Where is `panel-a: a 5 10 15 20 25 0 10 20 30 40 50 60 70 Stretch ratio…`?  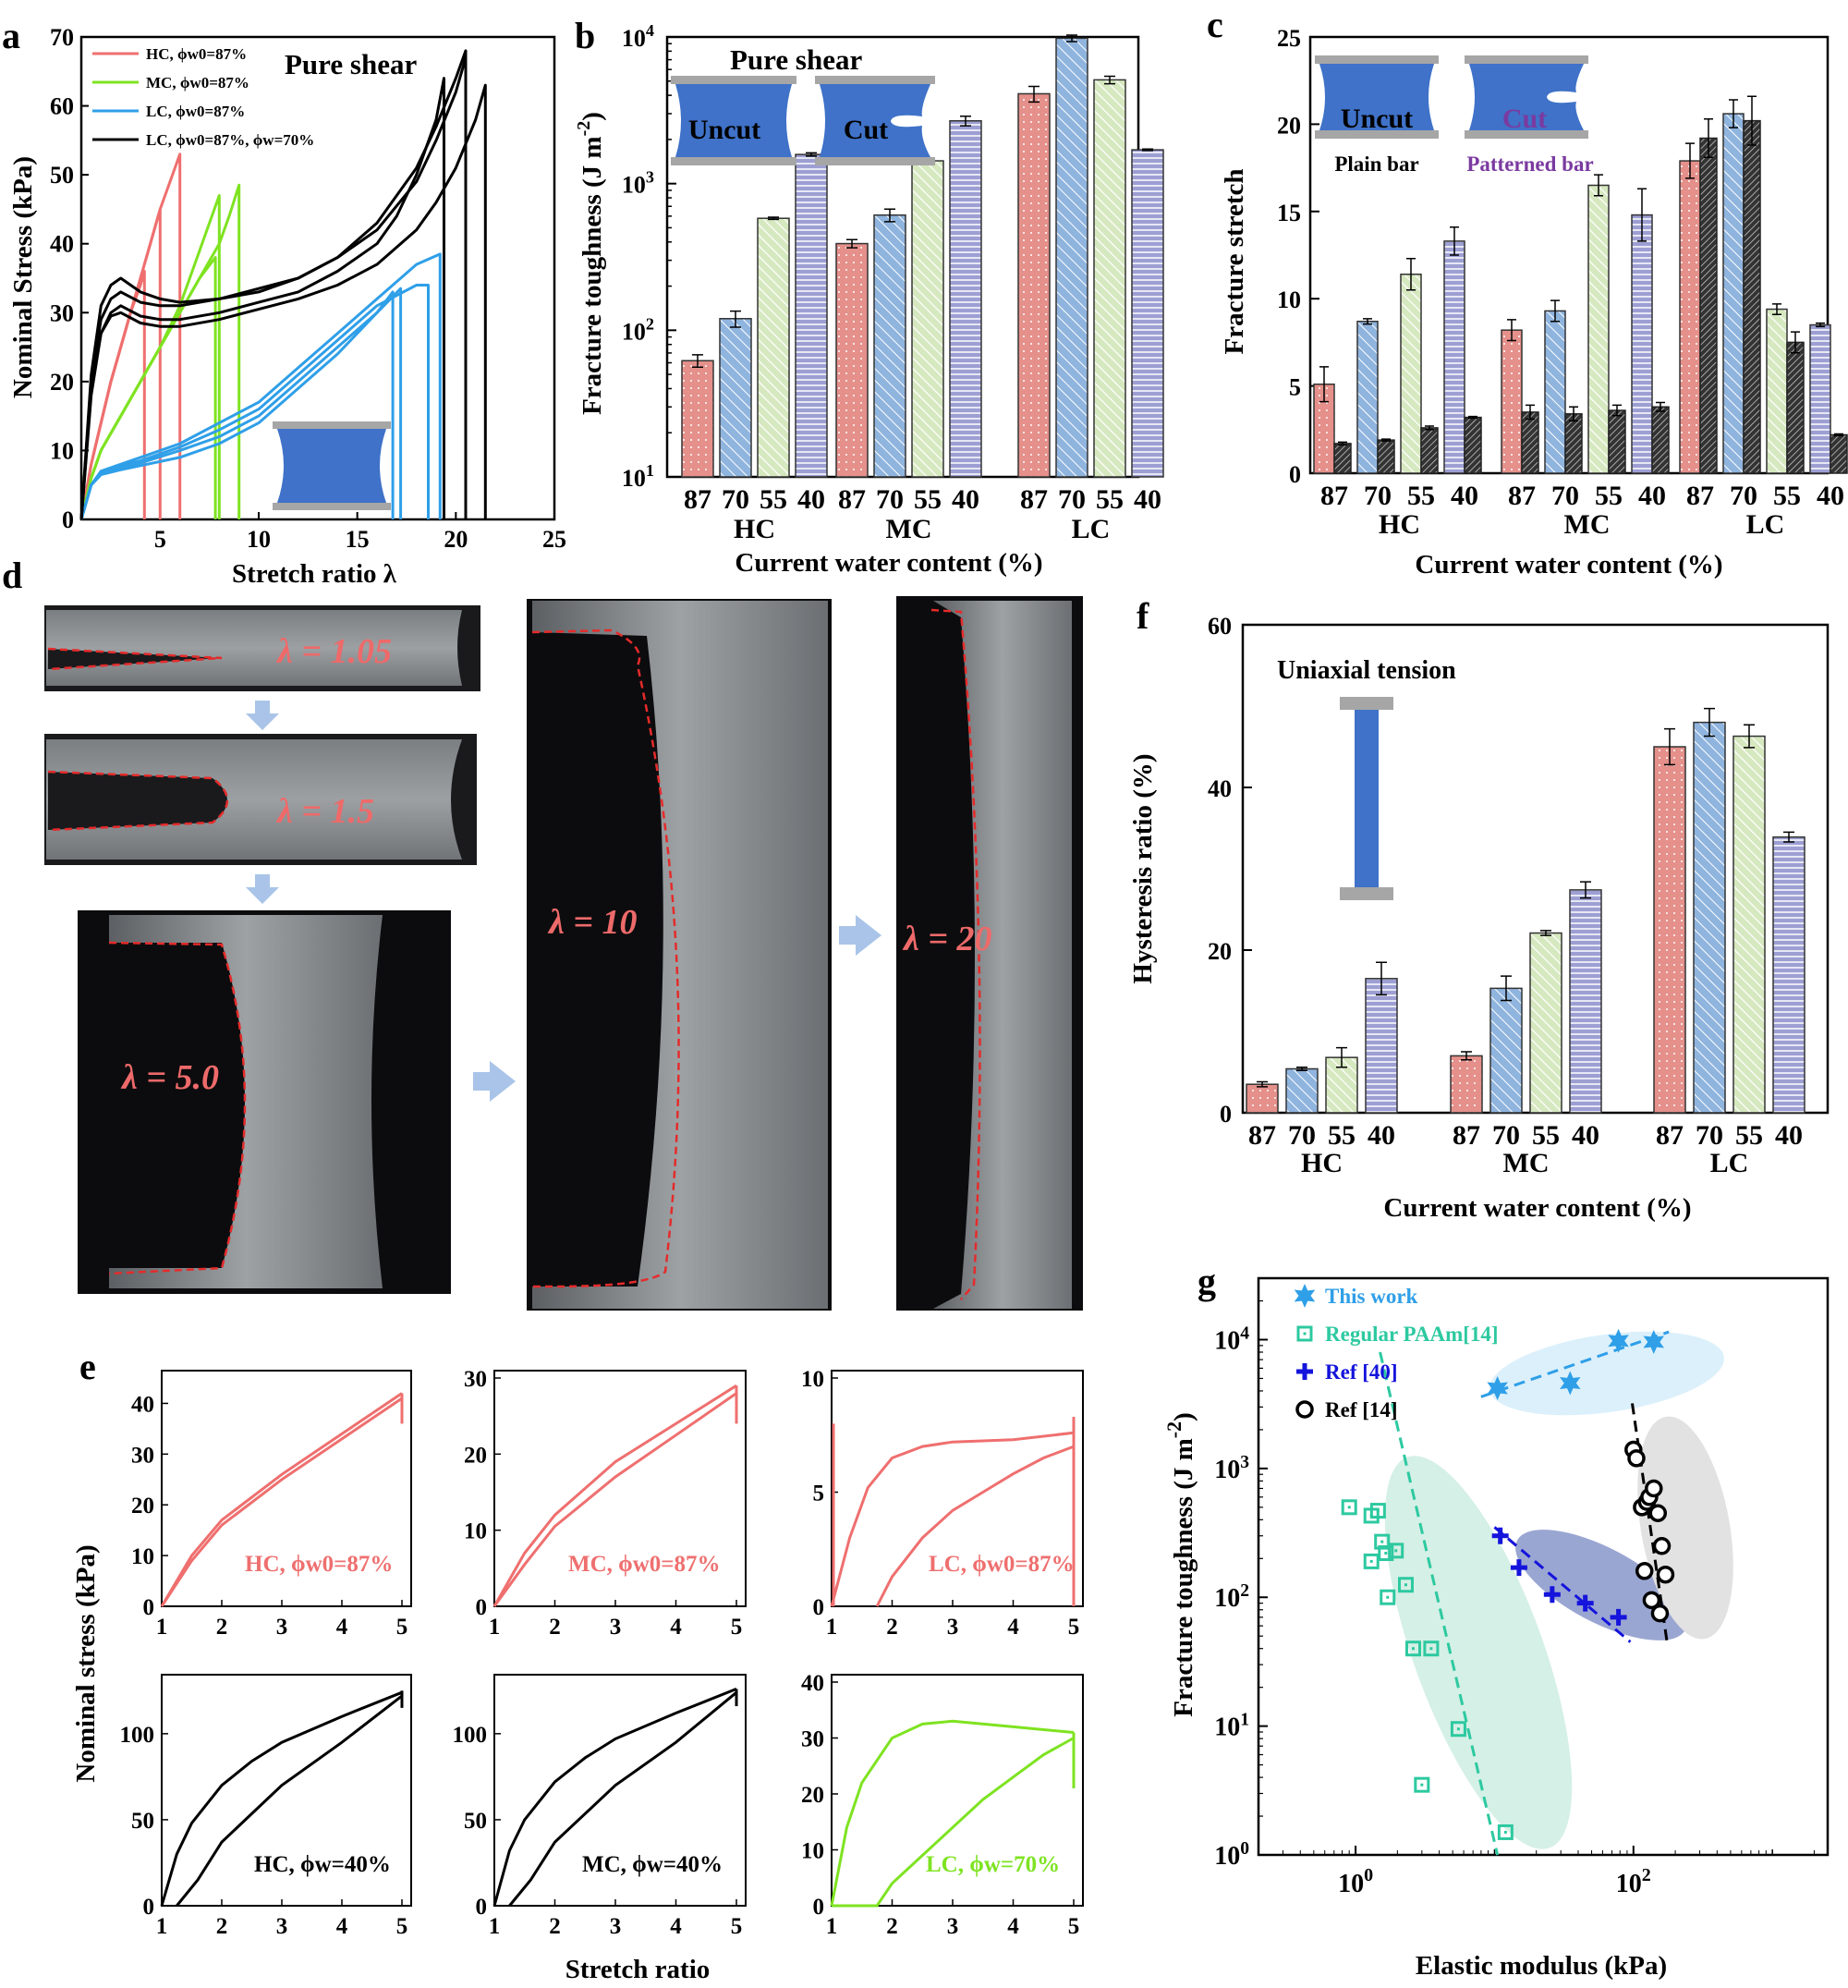 panel-a: a 5 10 15 20 25 0 10 20 30 40 50 60 70 Stretch ratio… is located at coordinates (284, 302).